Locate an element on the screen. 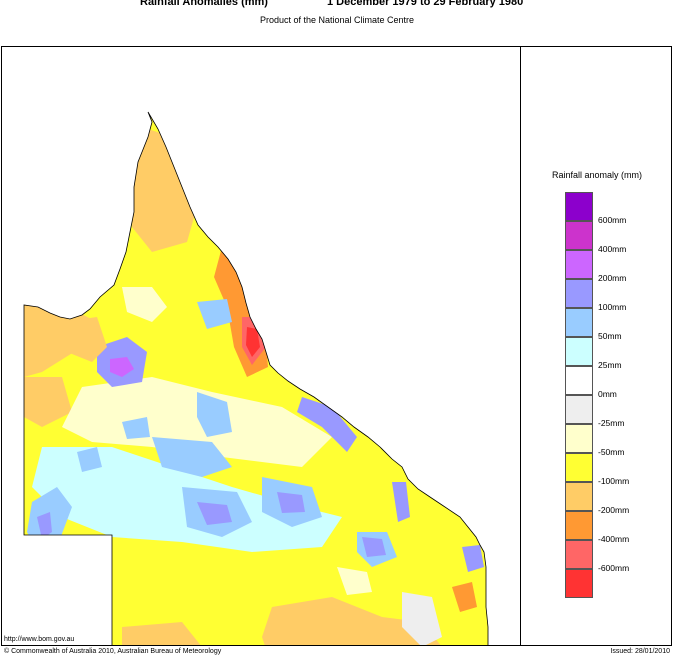  legend-label: 100mm is located at coordinates (612, 307).